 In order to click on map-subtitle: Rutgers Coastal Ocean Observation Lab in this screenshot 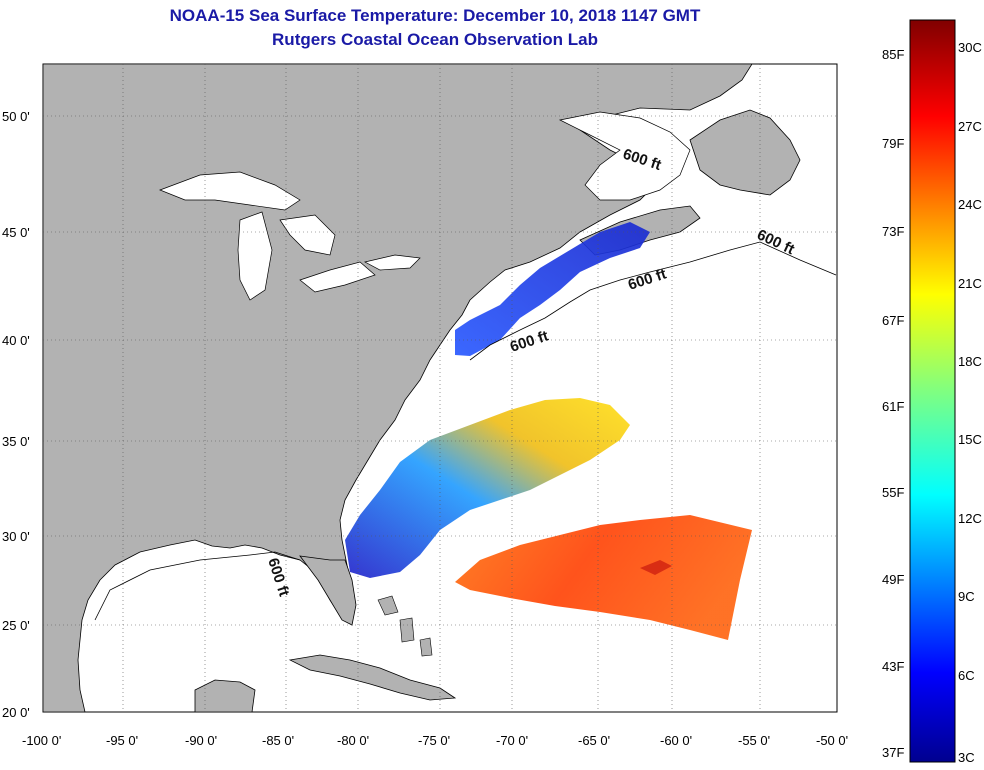, I will do `click(435, 39)`.